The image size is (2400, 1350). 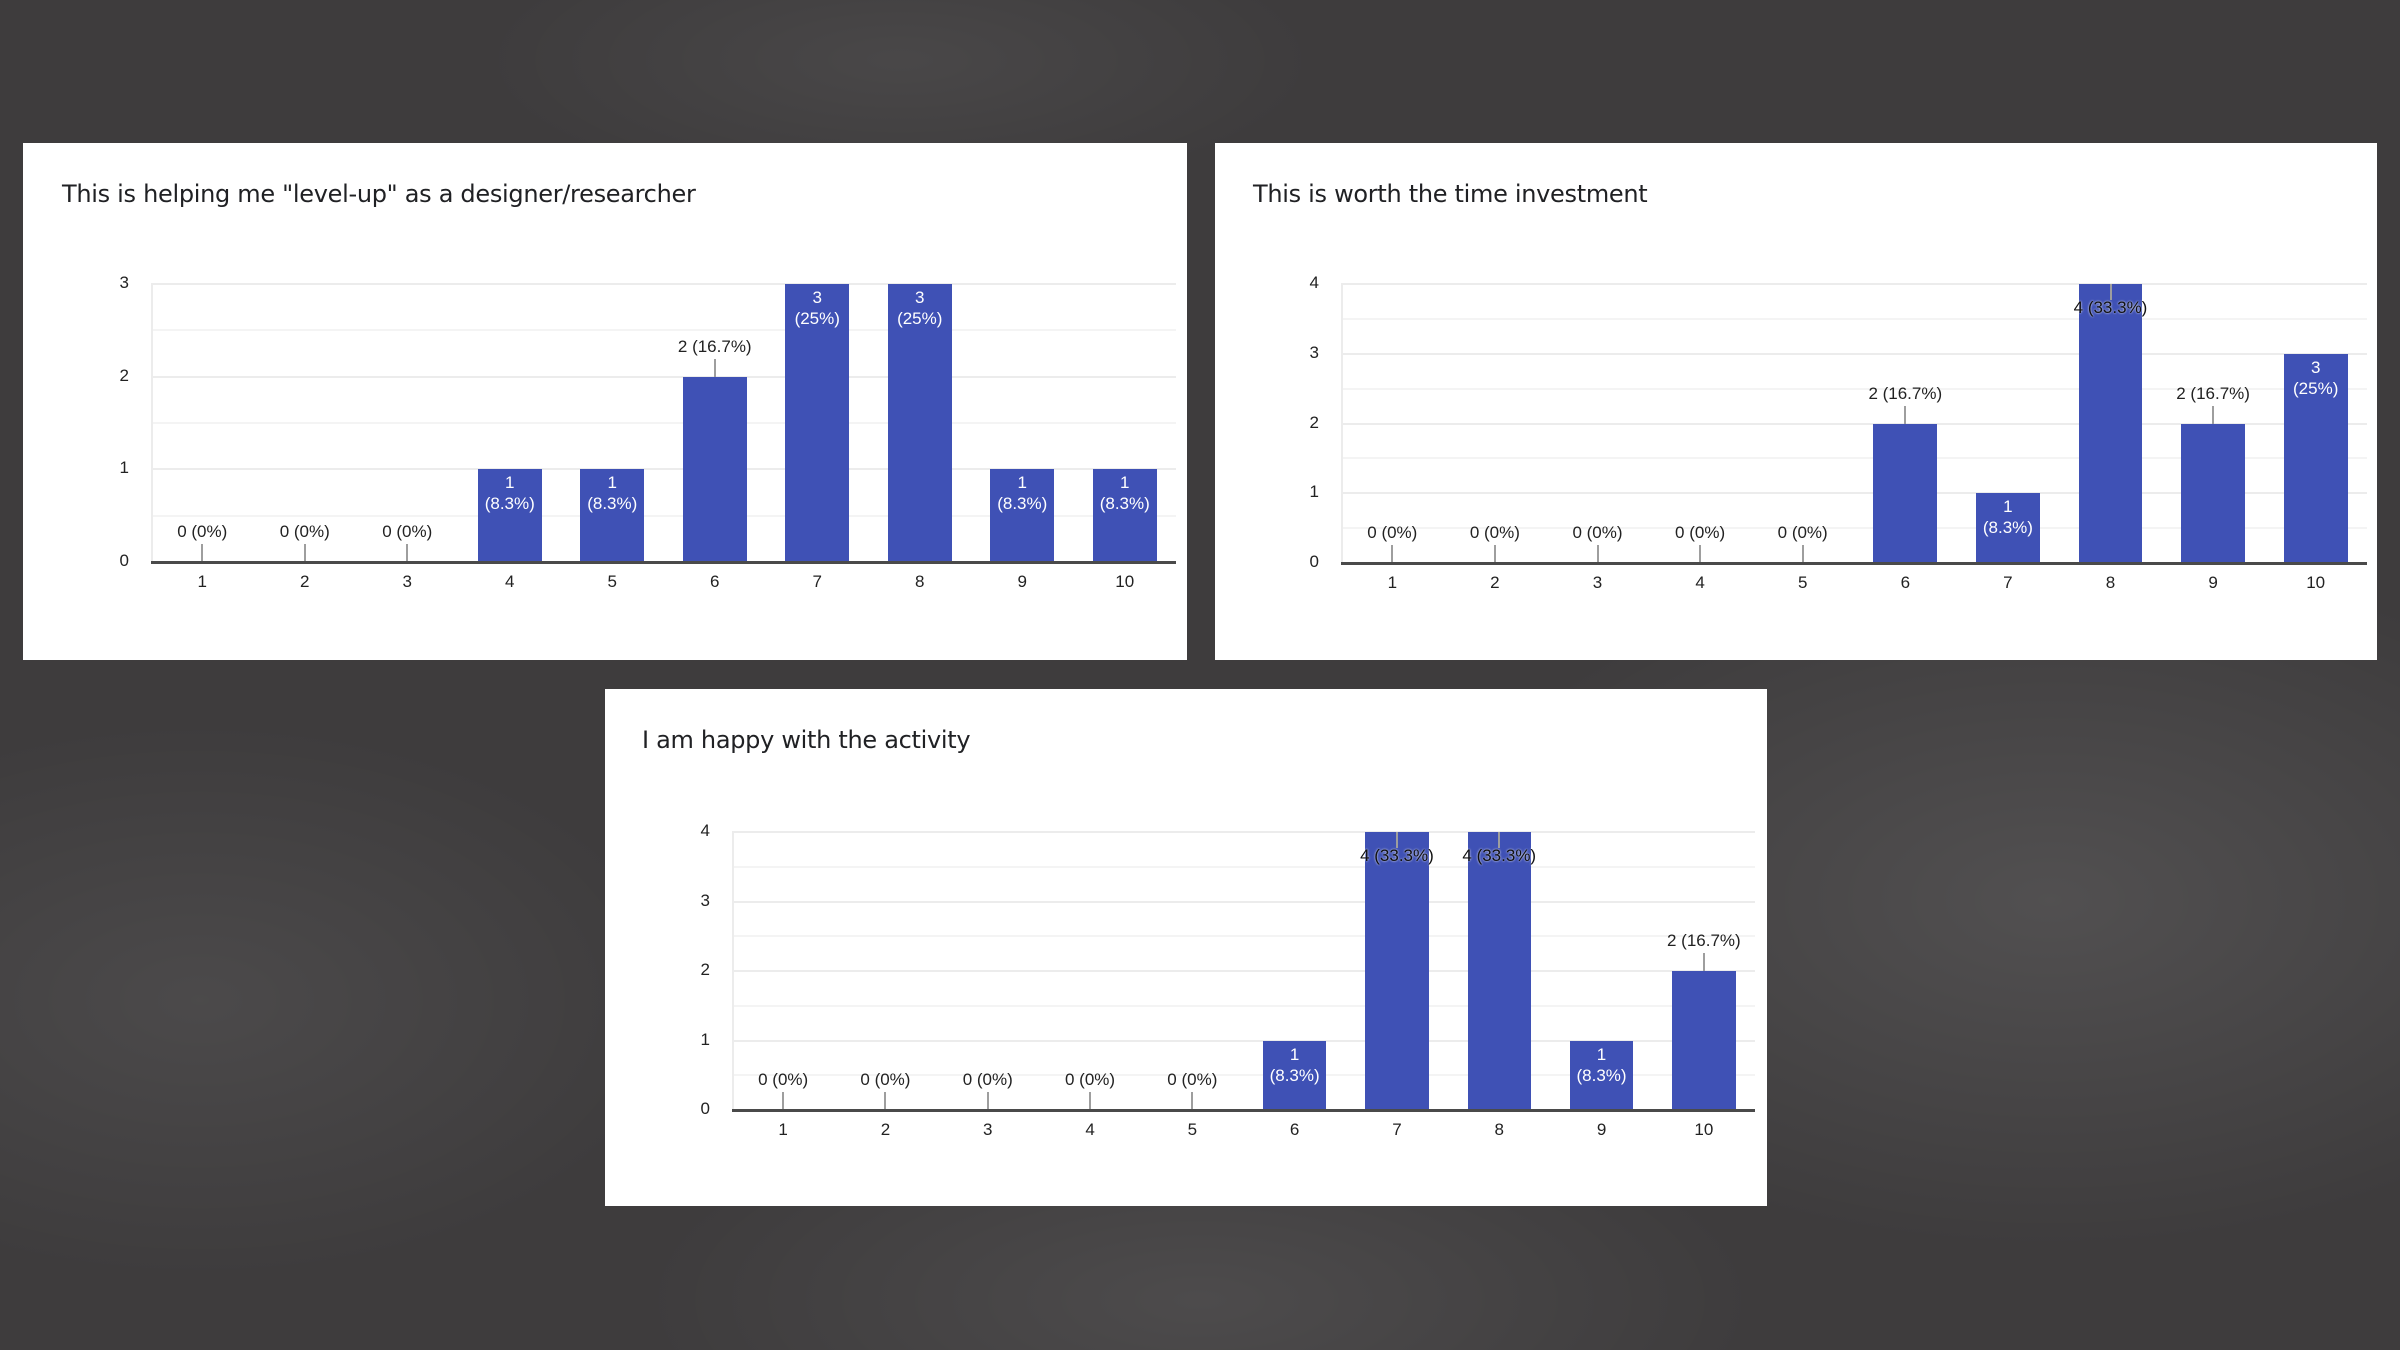 What do you see at coordinates (1450, 194) in the screenshot?
I see `chart-title: This is worth the time investment` at bounding box center [1450, 194].